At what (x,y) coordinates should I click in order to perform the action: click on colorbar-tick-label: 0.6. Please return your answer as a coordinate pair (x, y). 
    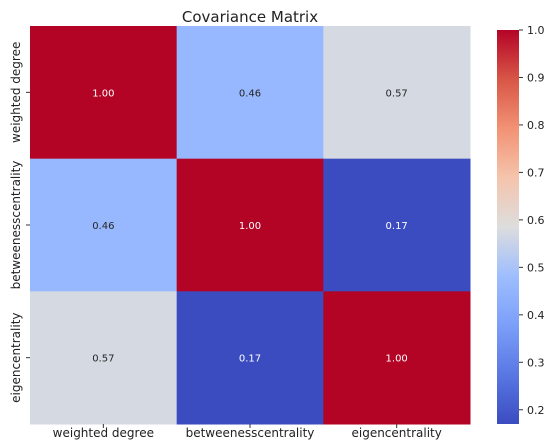
    Looking at the image, I should click on (536, 220).